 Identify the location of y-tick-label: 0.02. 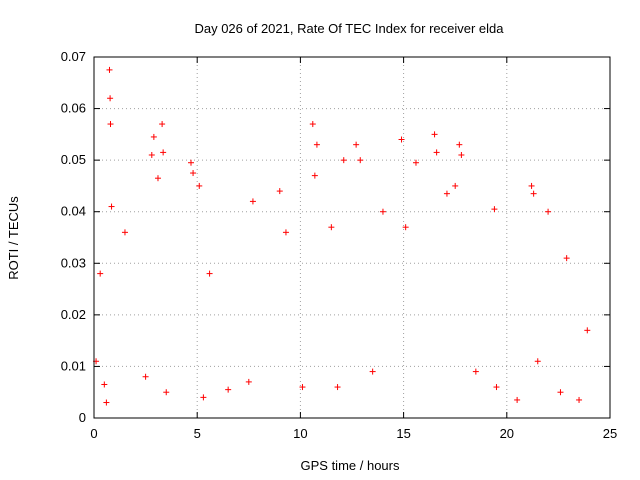
(73, 314).